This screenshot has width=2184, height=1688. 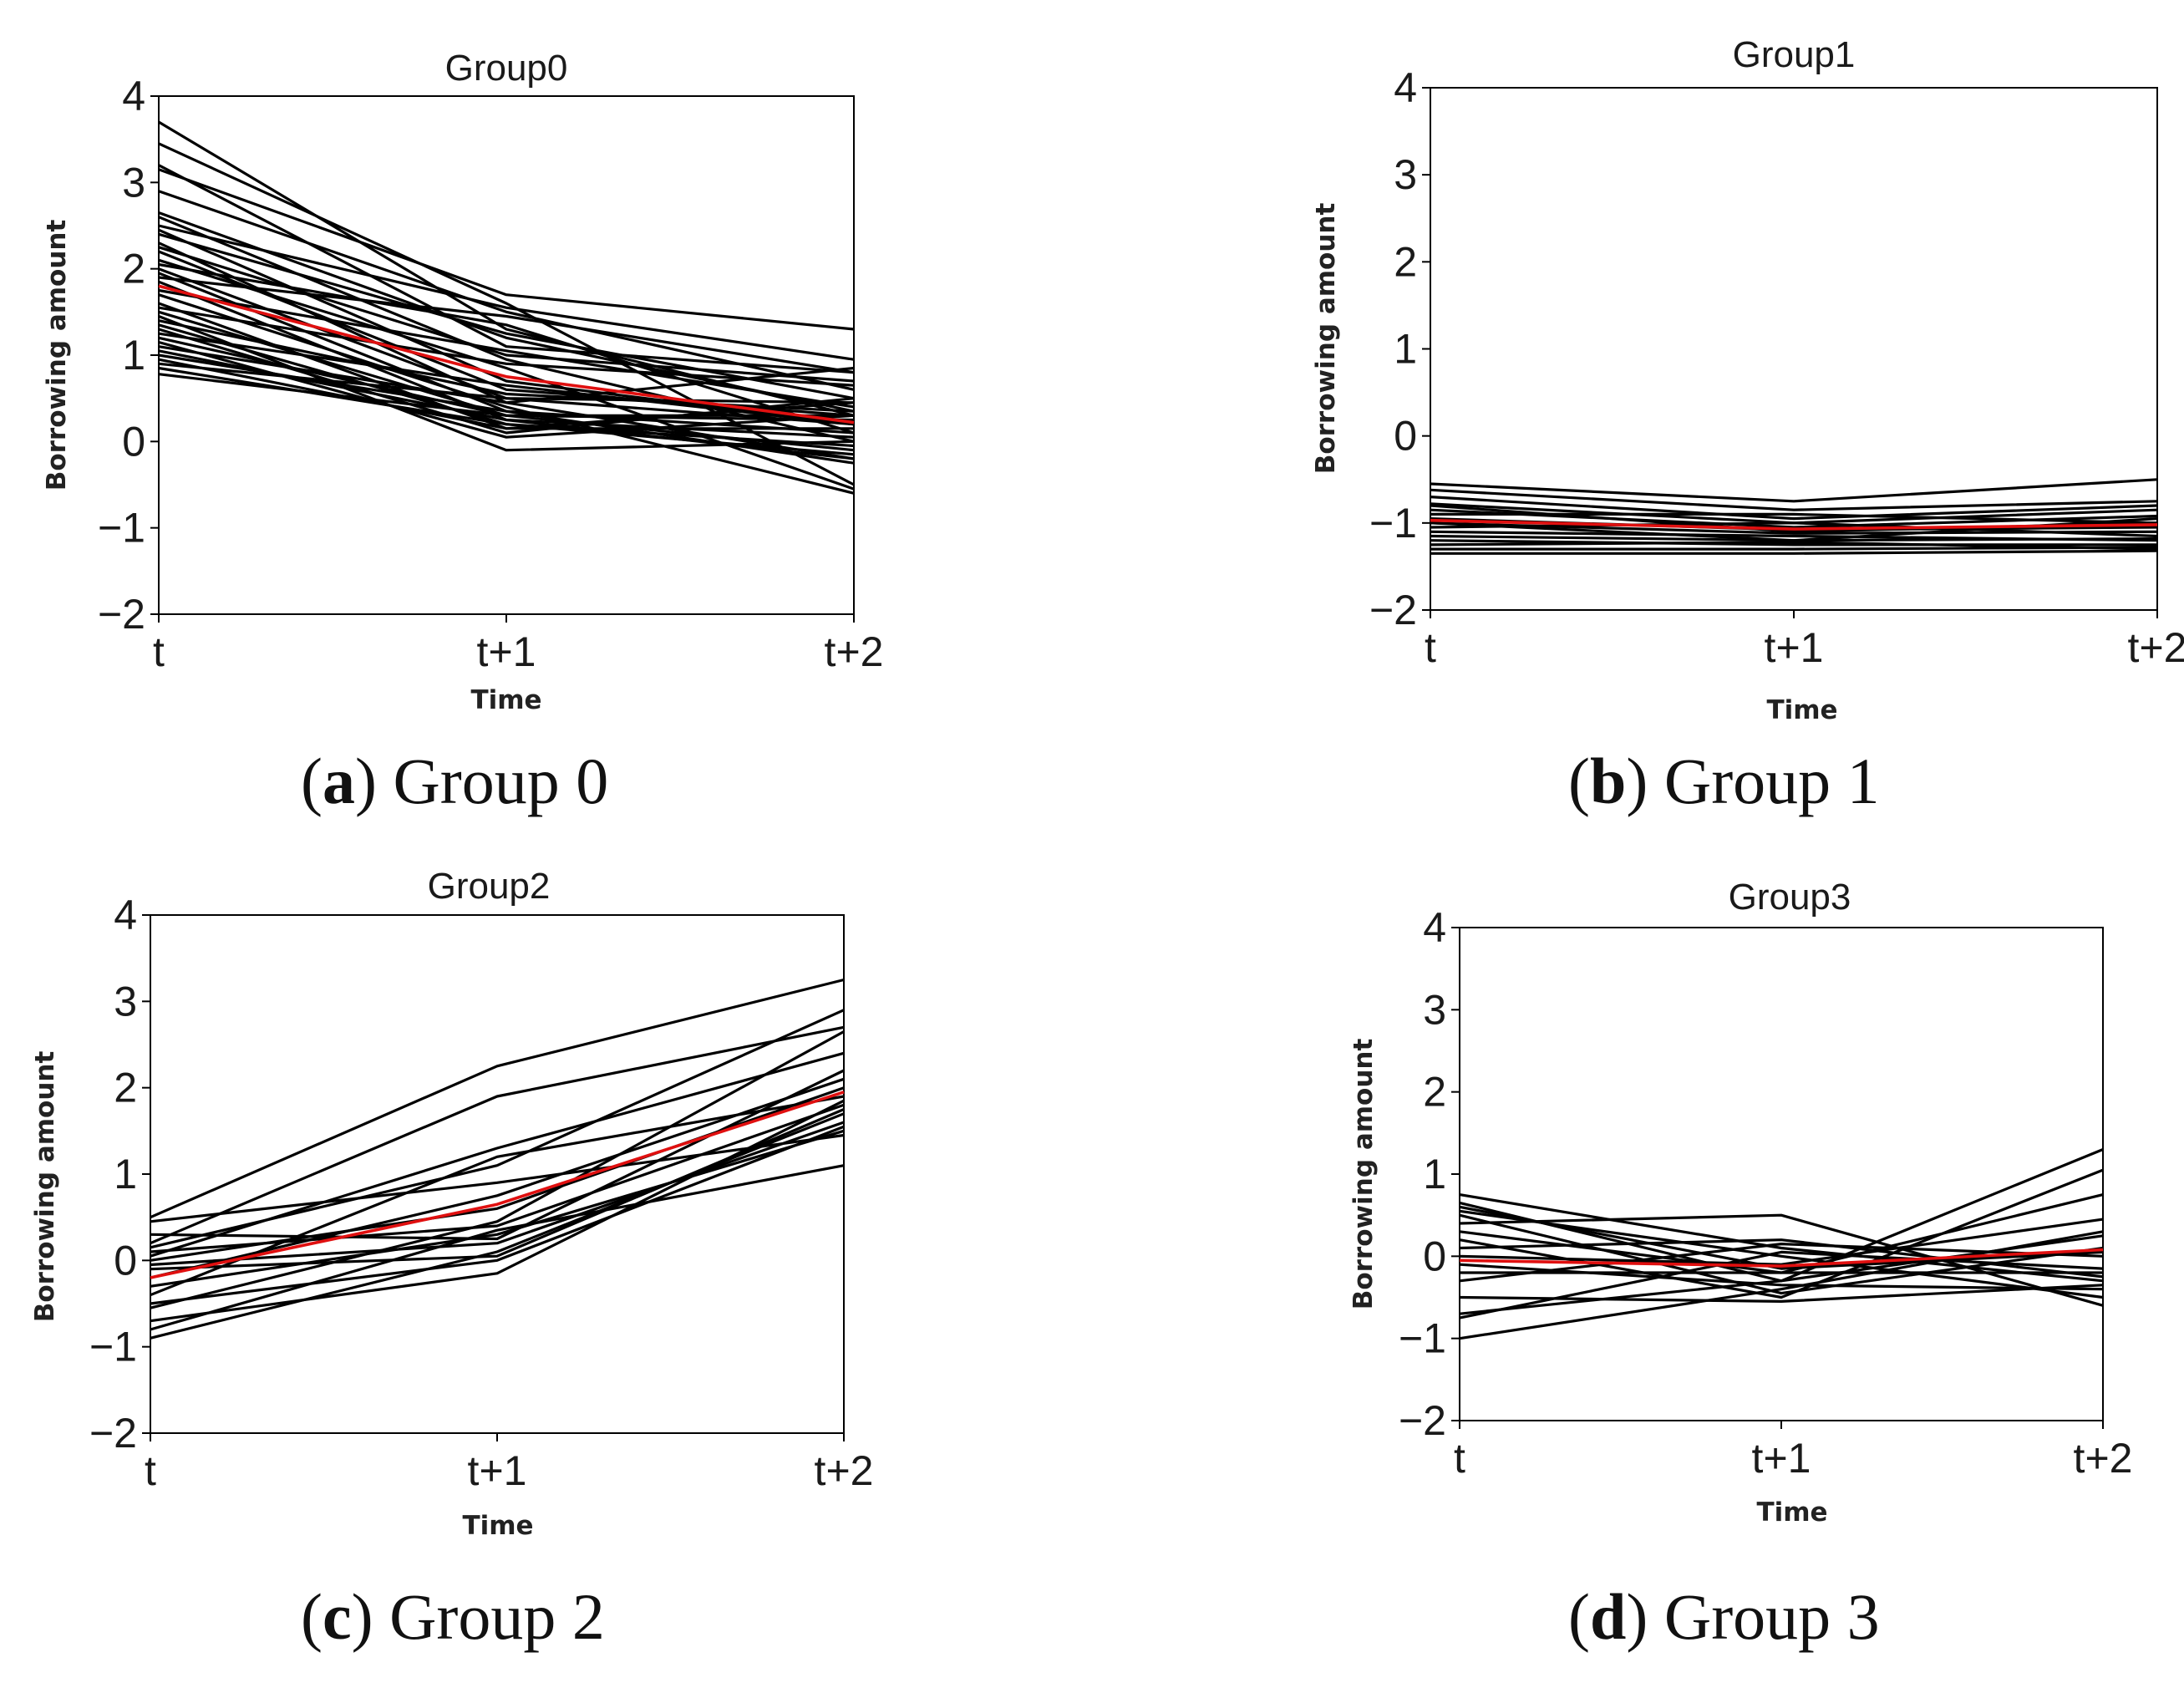 I want to click on caption-text: Group 2, so click(x=497, y=1616).